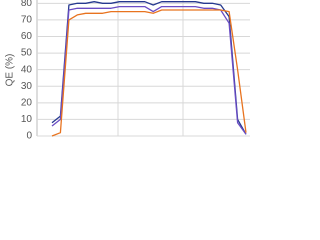 The image size is (320, 240). What do you see at coordinates (29, 135) in the screenshot?
I see `y-tick-label: 0` at bounding box center [29, 135].